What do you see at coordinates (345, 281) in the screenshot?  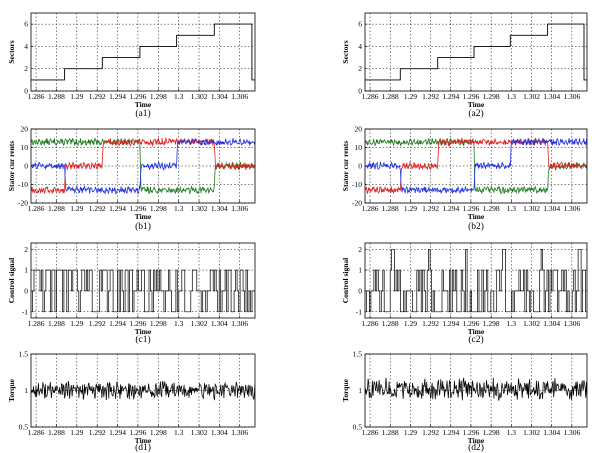 I see `y-axis-label: Control signal` at bounding box center [345, 281].